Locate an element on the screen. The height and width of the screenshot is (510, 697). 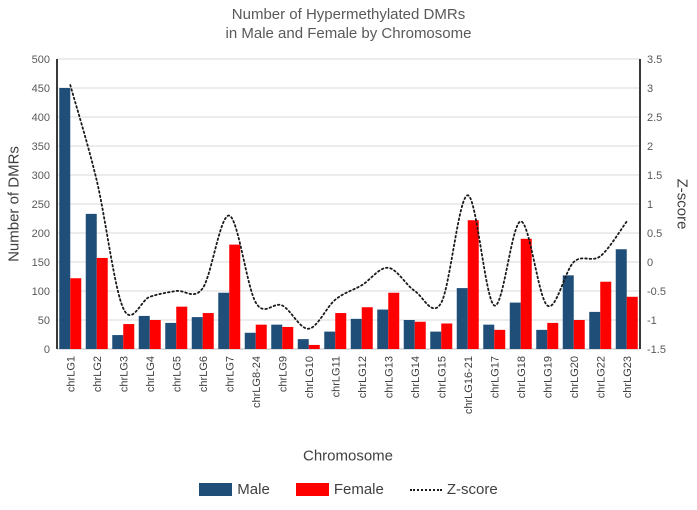
bar-female-chrLG9 is located at coordinates (288, 337).